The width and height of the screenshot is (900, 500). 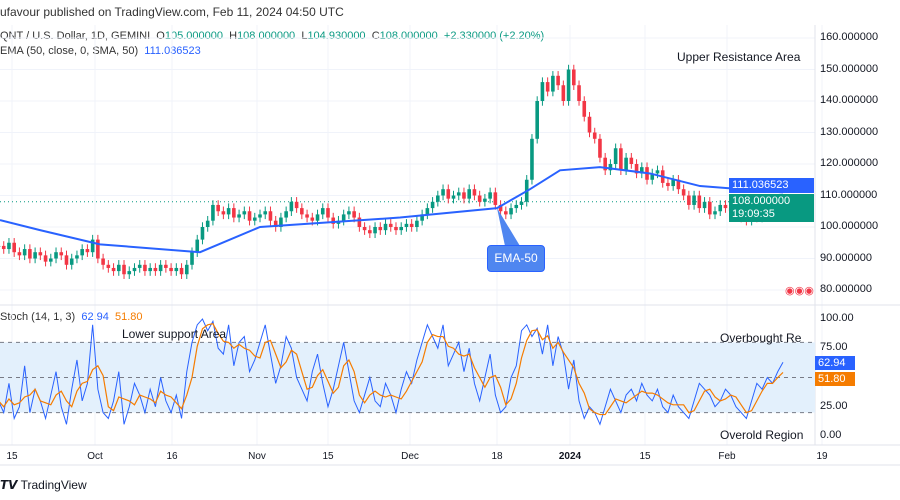 I want to click on stoch-d-value: 51.80, so click(x=129, y=317).